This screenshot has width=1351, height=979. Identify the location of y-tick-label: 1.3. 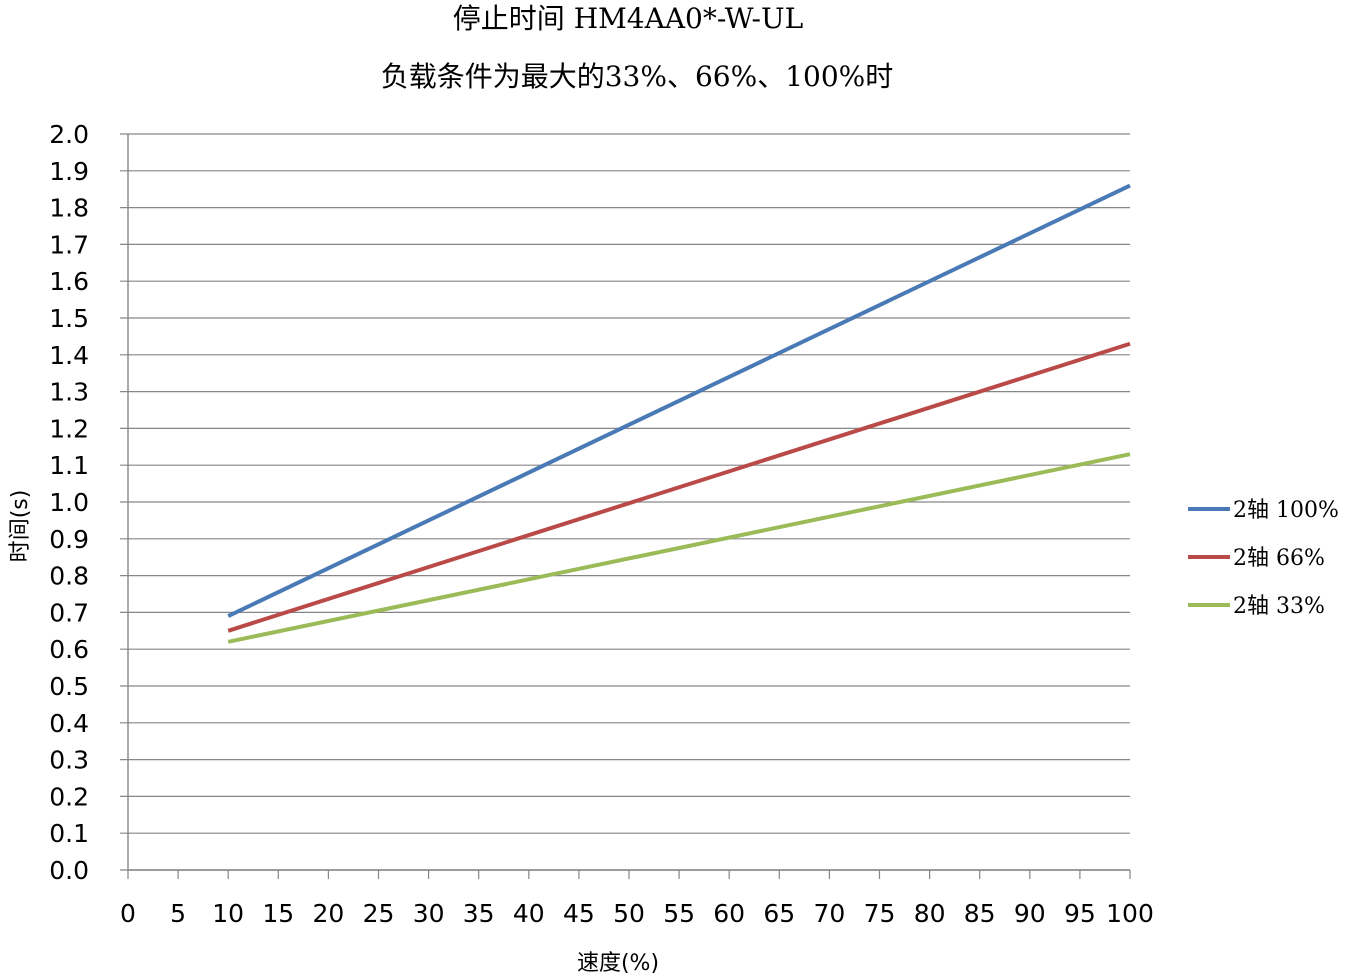
(69, 392).